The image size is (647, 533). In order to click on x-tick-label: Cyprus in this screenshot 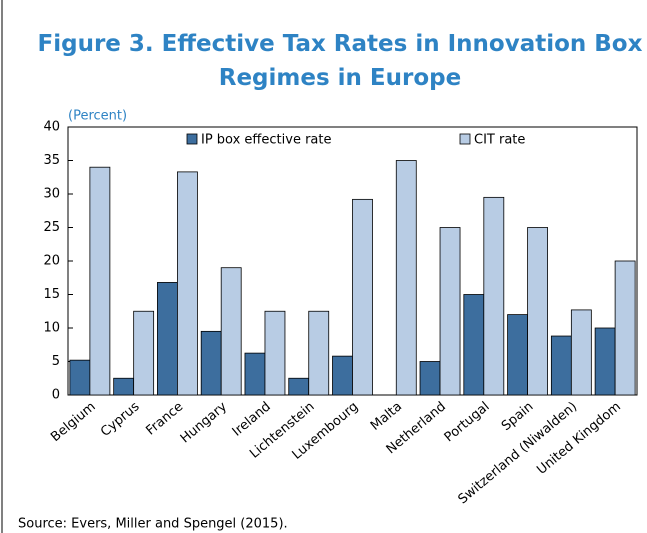, I will do `click(120, 419)`.